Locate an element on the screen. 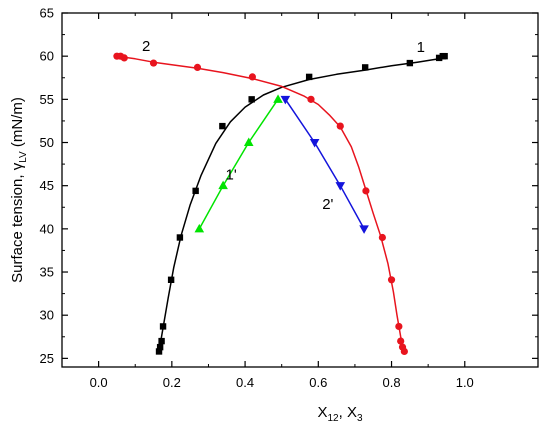 The height and width of the screenshot is (429, 550). x-tick-label: 0.8 is located at coordinates (391, 382).